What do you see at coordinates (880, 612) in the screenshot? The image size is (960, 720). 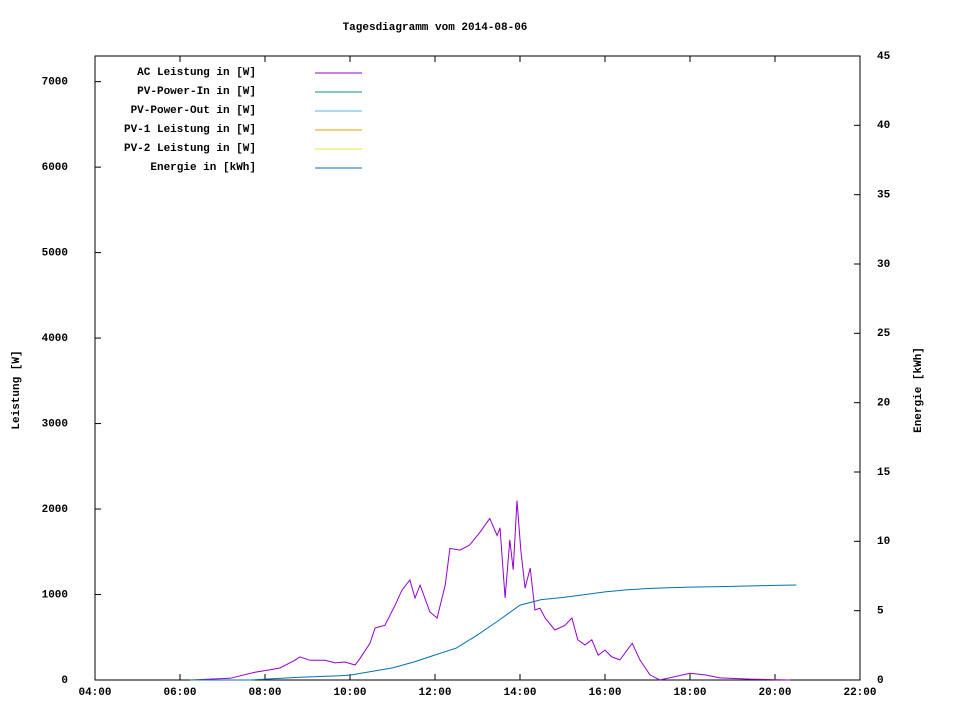 I see `y2-tick-label: 5` at bounding box center [880, 612].